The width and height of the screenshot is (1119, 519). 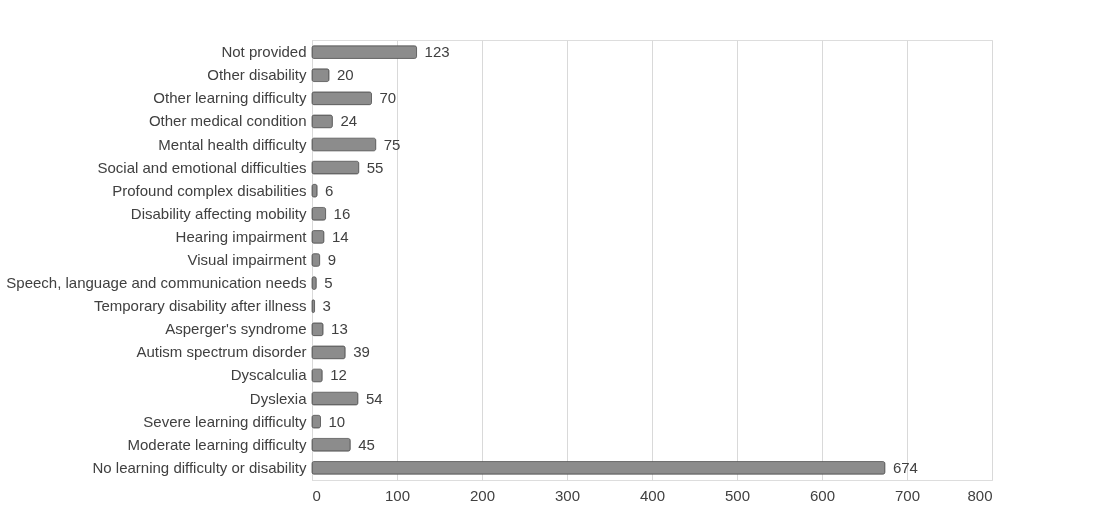 I want to click on y-tick-label: Dyscalculia, so click(x=269, y=375).